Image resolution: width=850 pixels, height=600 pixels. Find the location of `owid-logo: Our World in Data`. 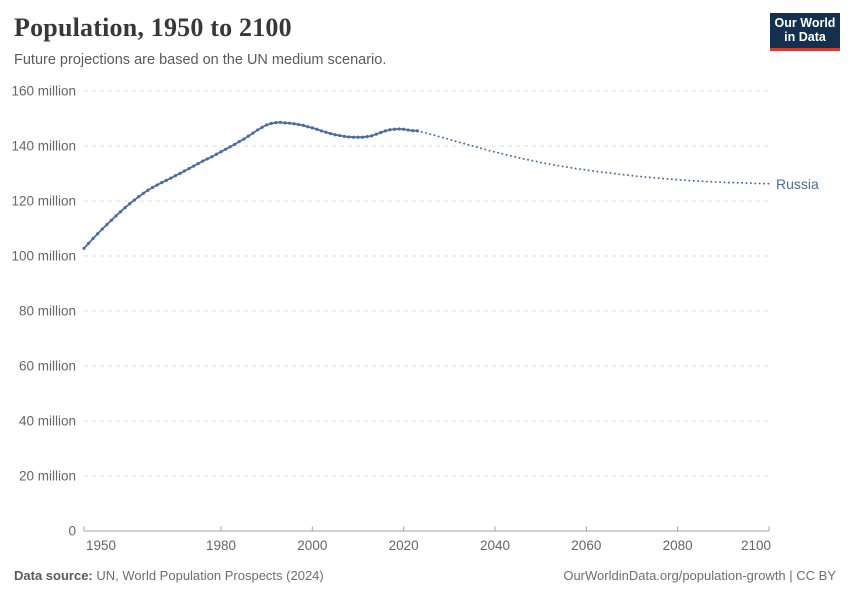

owid-logo: Our World in Data is located at coordinates (805, 32).